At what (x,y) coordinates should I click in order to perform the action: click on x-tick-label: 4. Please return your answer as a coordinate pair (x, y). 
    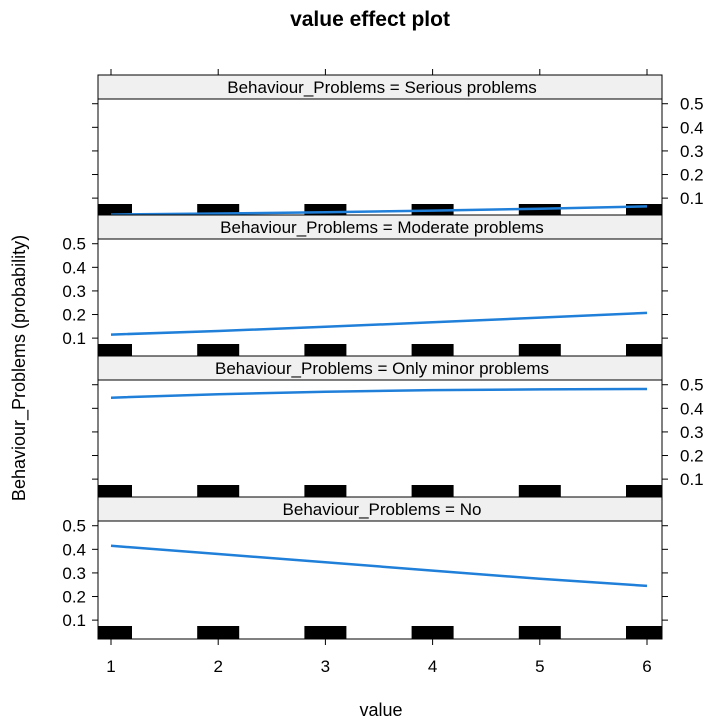
    Looking at the image, I should click on (432, 666).